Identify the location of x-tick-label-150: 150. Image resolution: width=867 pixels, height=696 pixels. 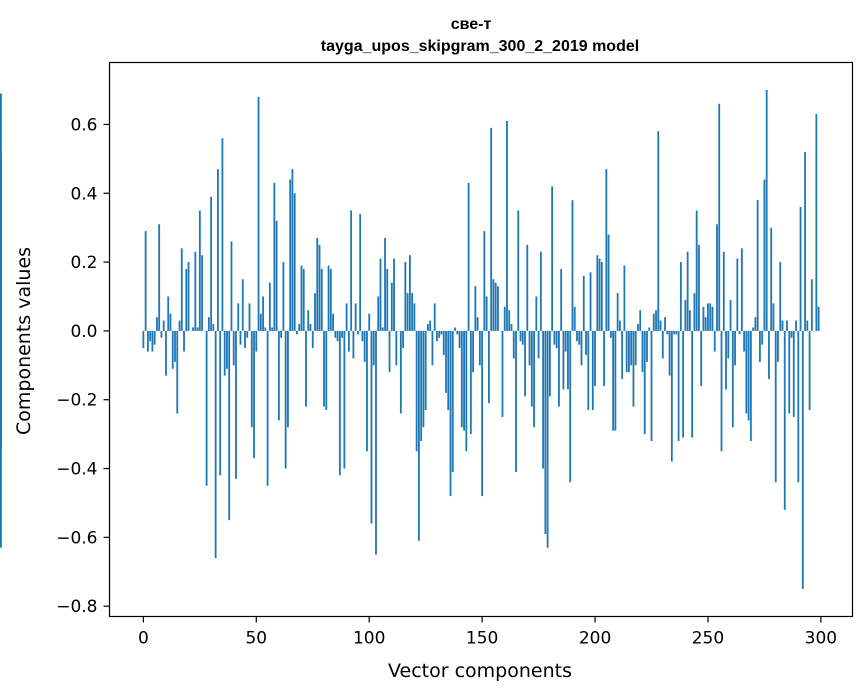
(482, 639).